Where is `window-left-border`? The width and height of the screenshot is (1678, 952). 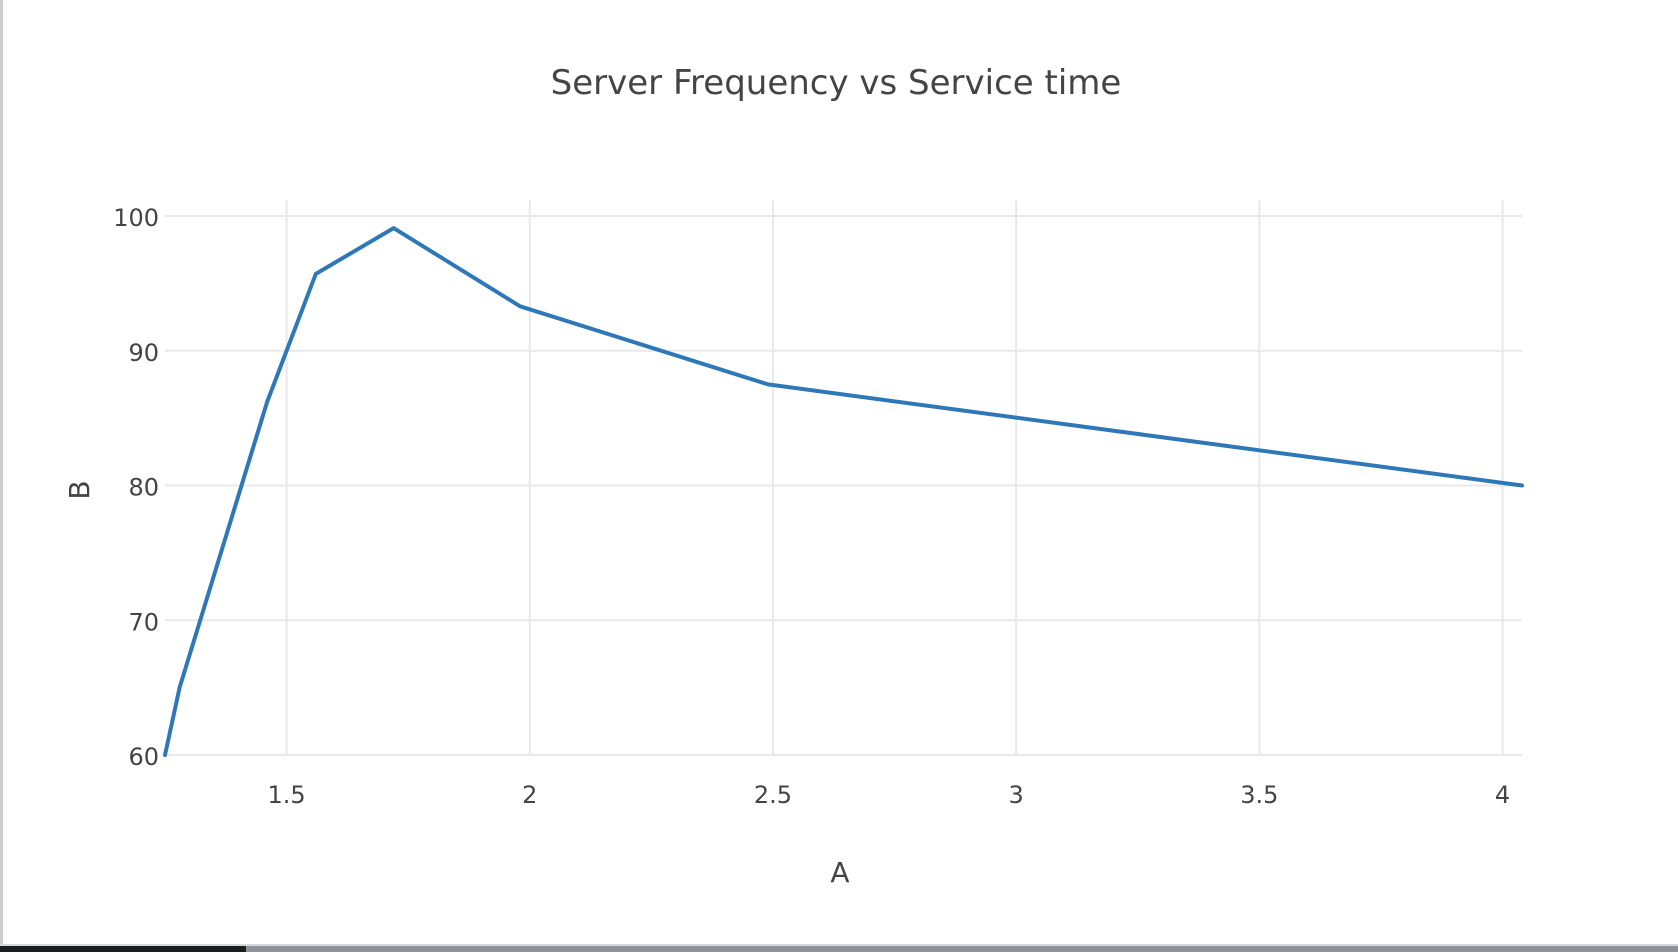 window-left-border is located at coordinates (1, 473).